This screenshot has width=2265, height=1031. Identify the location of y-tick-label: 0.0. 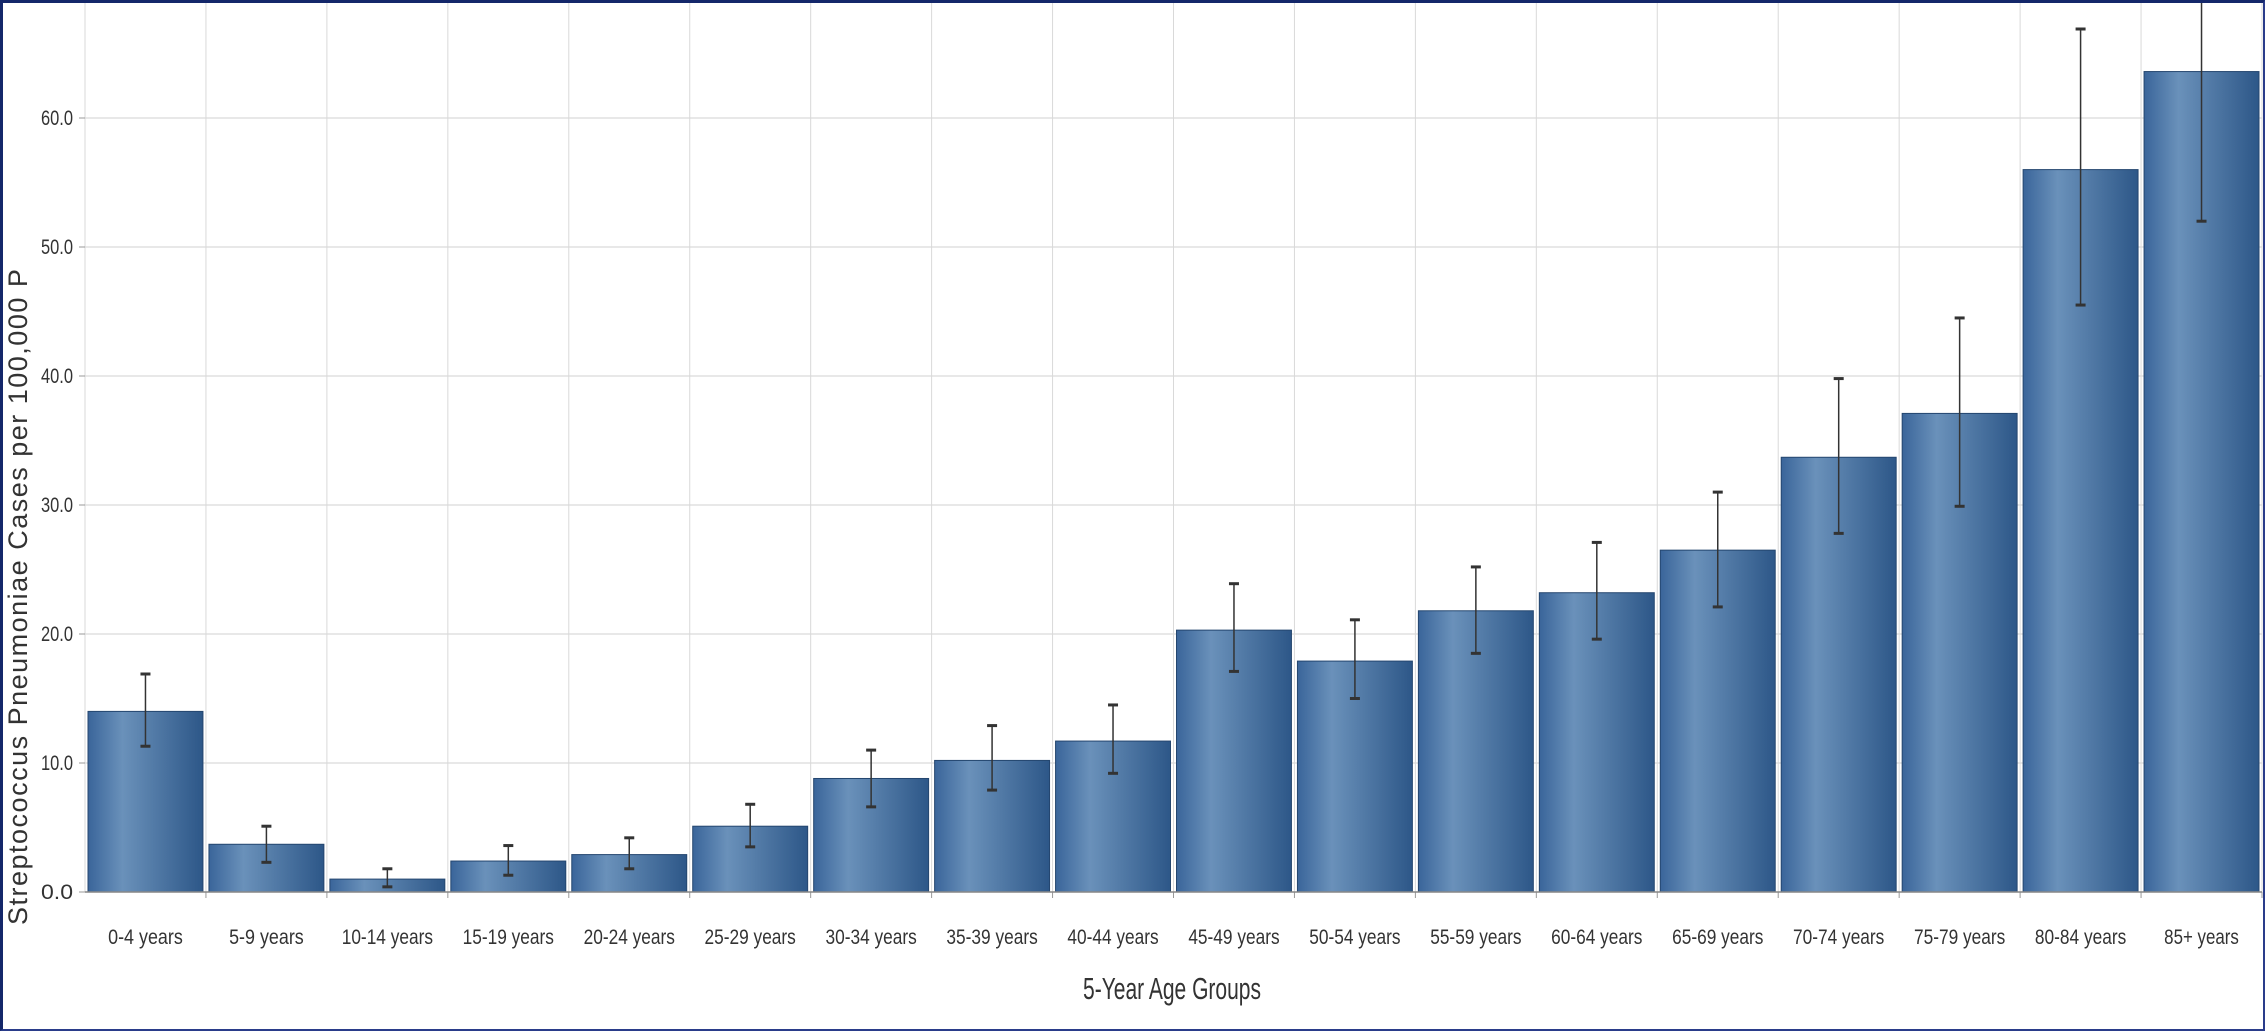
(57, 892).